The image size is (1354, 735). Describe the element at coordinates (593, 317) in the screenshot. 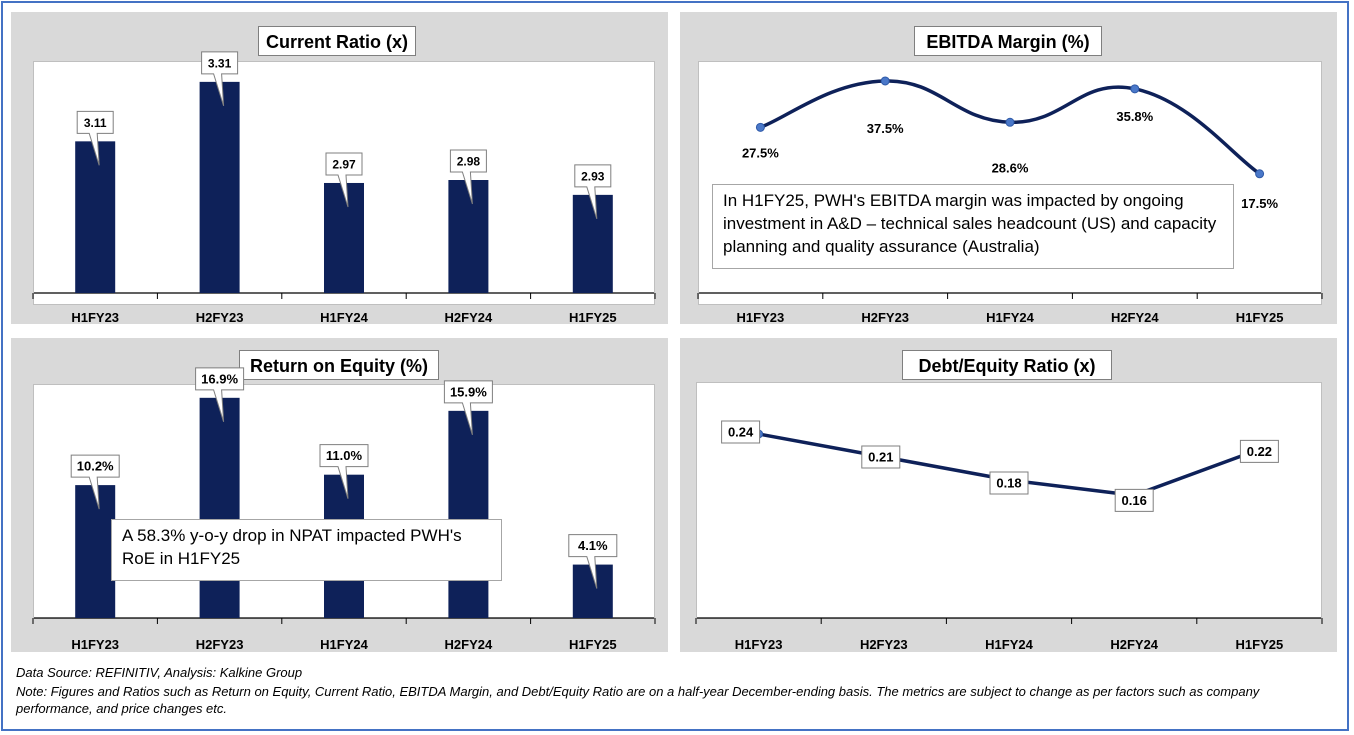

I see `category-label-0-4: H1FY25` at that location.